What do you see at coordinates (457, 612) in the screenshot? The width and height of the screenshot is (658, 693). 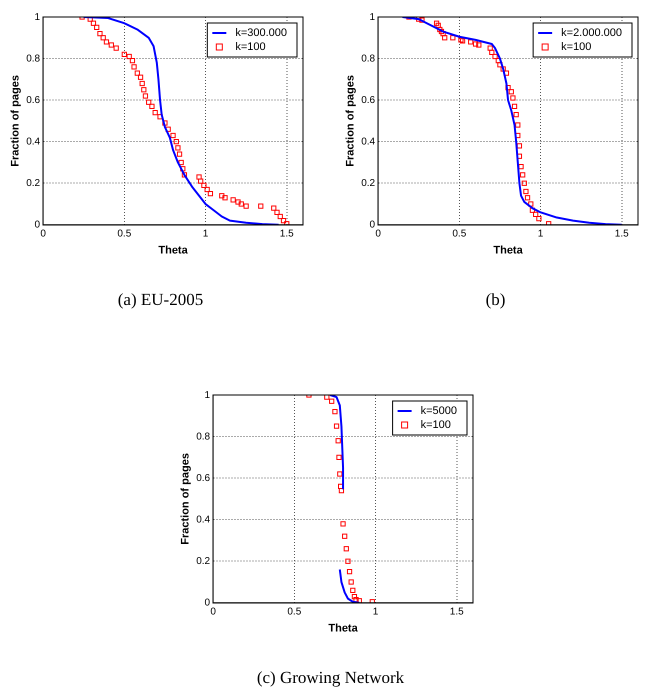 I see `x-tick-label: 1.5` at bounding box center [457, 612].